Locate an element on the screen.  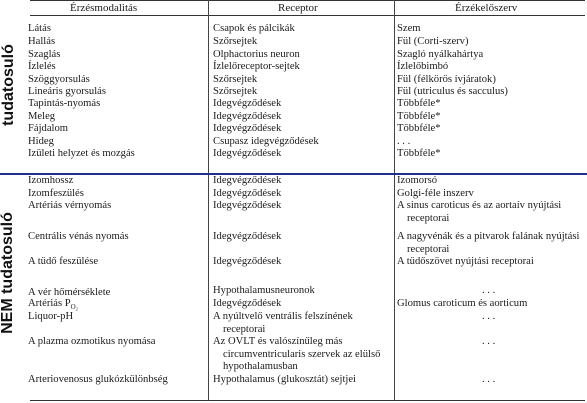
modality-cell: Arteriovenosus glukózkülönbség is located at coordinates (98, 379).